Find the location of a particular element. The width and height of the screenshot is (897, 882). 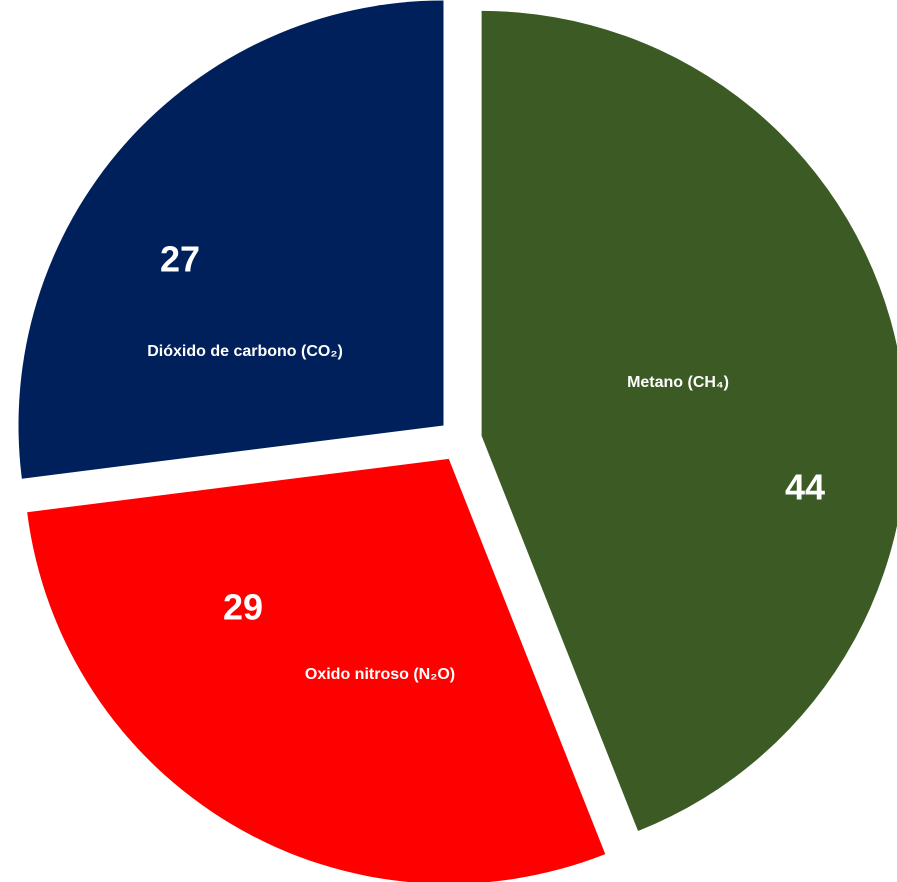

value-label: 29 is located at coordinates (243, 607).